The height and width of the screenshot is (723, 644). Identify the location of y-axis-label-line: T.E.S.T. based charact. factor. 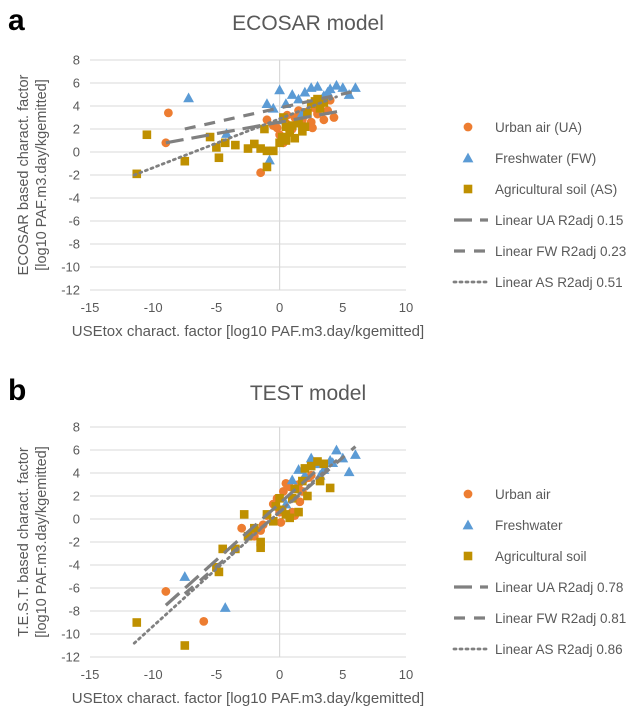
(24, 542).